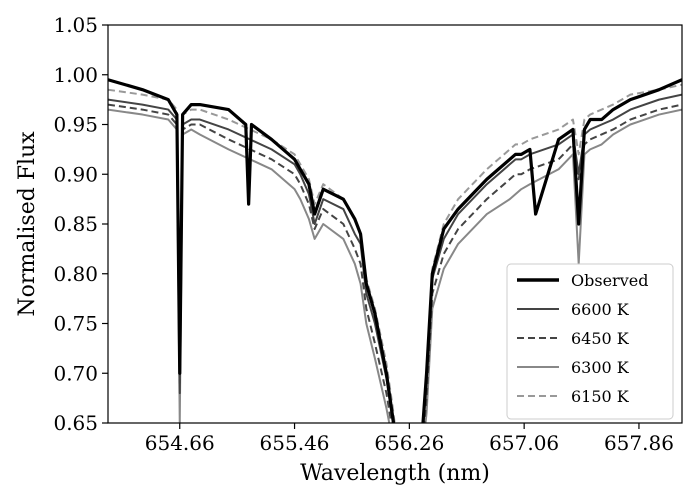  Describe the element at coordinates (75, 274) in the screenshot. I see `y-tick-label: 0.80` at that location.